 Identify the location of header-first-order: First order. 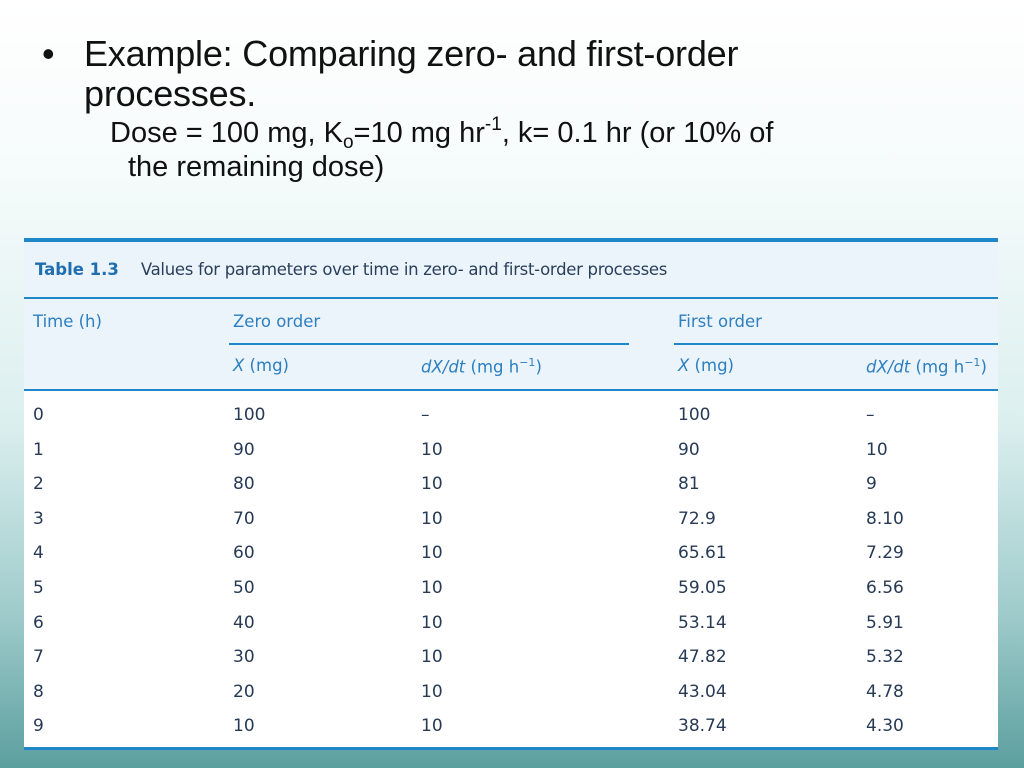
(720, 321).